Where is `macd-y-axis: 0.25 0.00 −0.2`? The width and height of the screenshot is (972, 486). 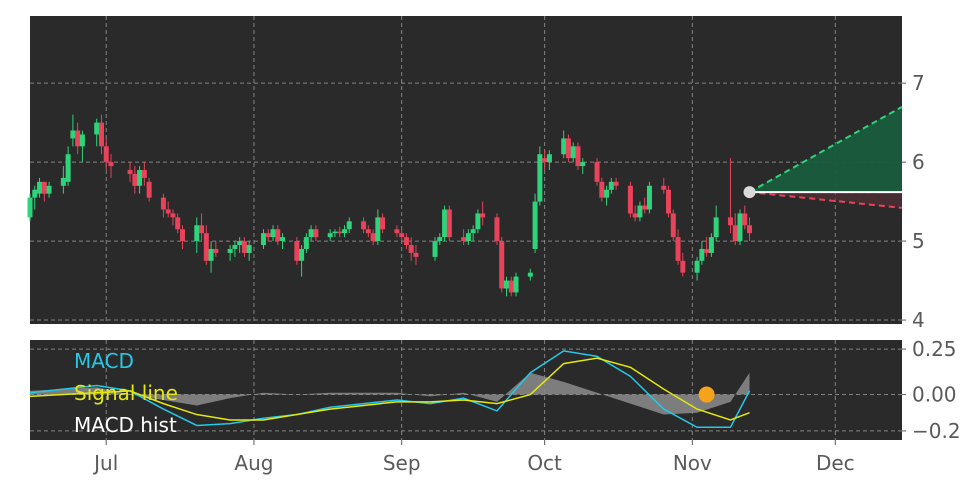 macd-y-axis: 0.25 0.00 −0.2 is located at coordinates (931, 390).